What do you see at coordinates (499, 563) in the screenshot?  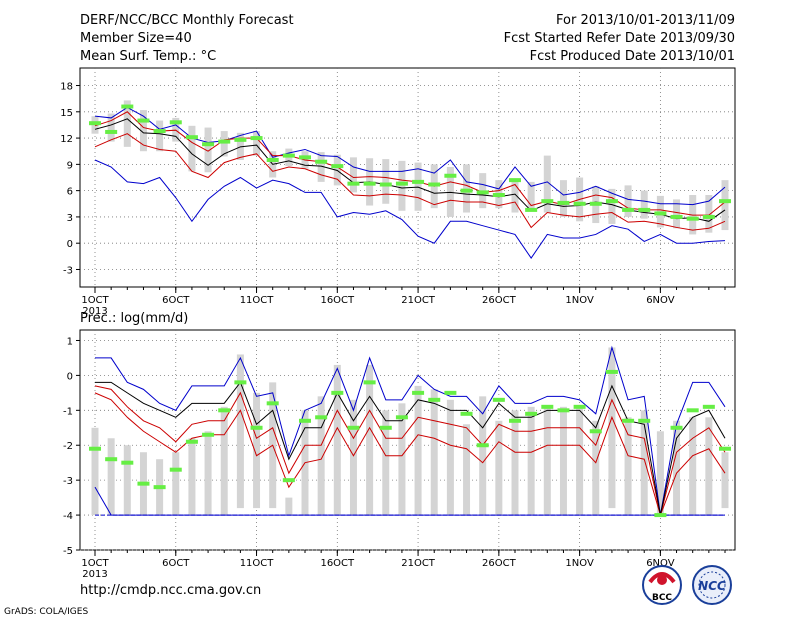 I see `x-tick-label: 26OCT` at bounding box center [499, 563].